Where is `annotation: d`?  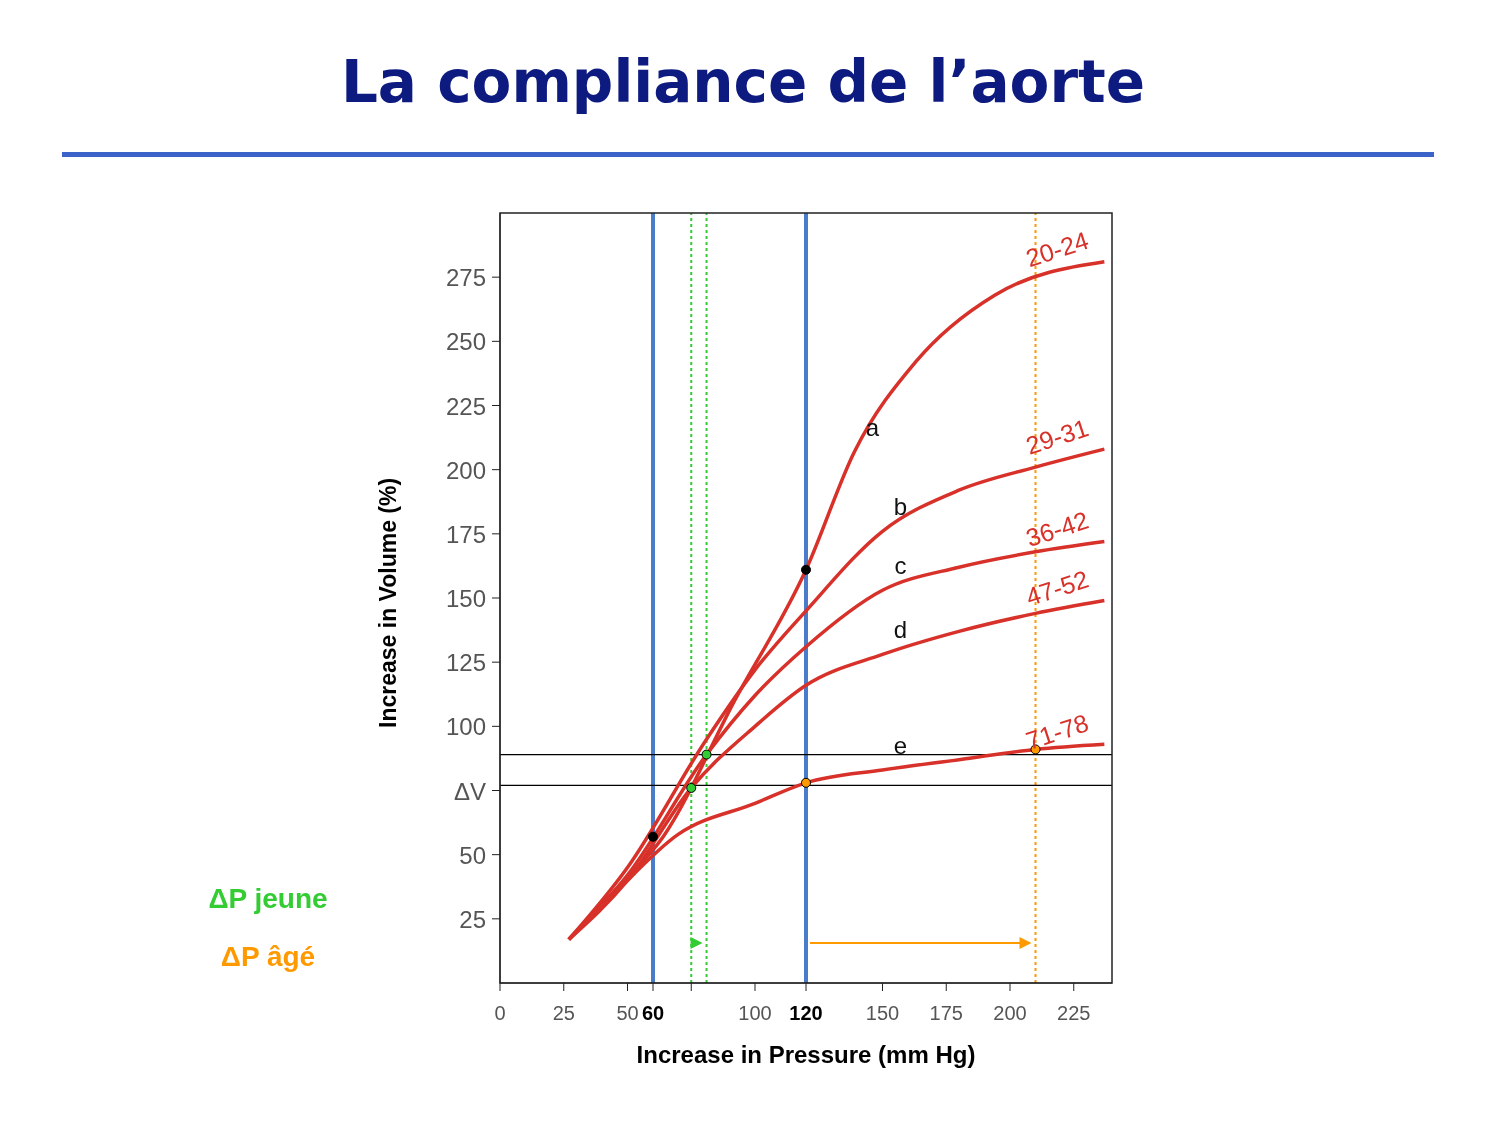
annotation: d is located at coordinates (900, 630).